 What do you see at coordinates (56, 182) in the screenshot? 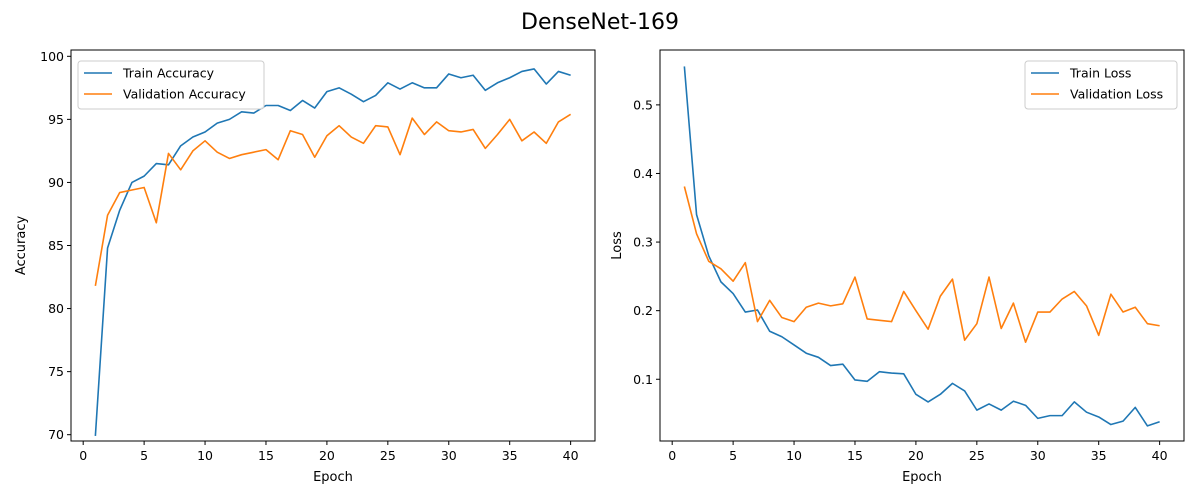
I see `accuracy-y-tick-label: 90` at bounding box center [56, 182].